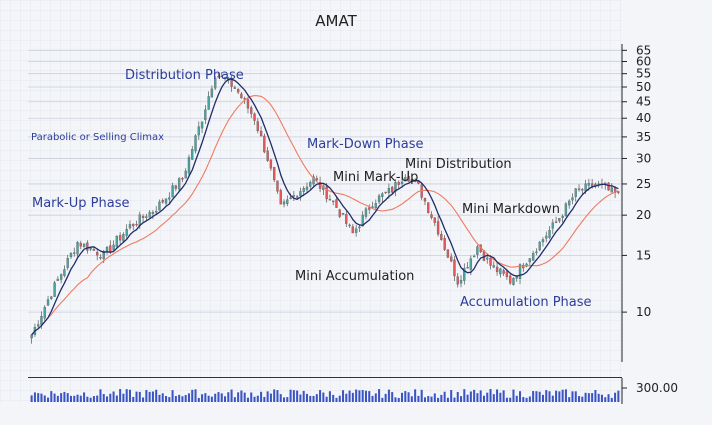 The height and width of the screenshot is (425, 712). I want to click on annotation-markdown-phase: Mark-Down Phase, so click(365, 144).